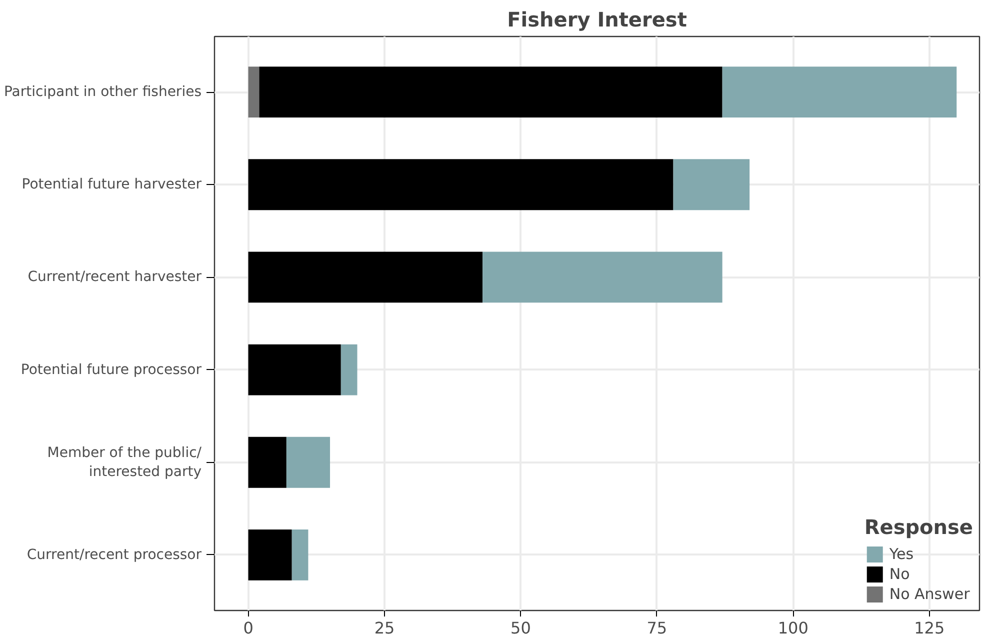 The height and width of the screenshot is (636, 989). What do you see at coordinates (793, 627) in the screenshot?
I see `x-tick-label: 100` at bounding box center [793, 627].